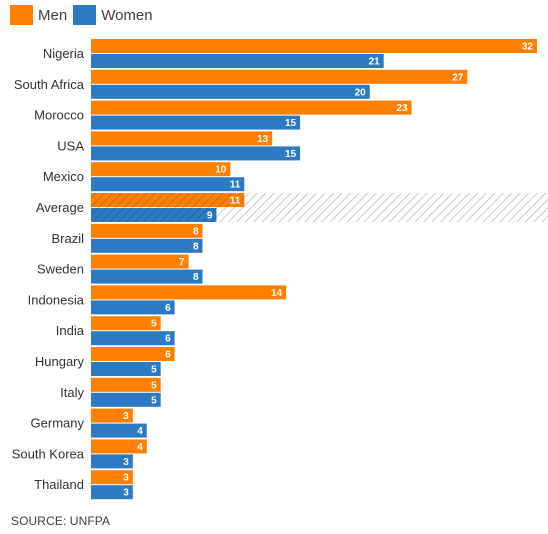 The width and height of the screenshot is (548, 534). Describe the element at coordinates (291, 123) in the screenshot. I see `value-label-morocco-women: 15` at that location.